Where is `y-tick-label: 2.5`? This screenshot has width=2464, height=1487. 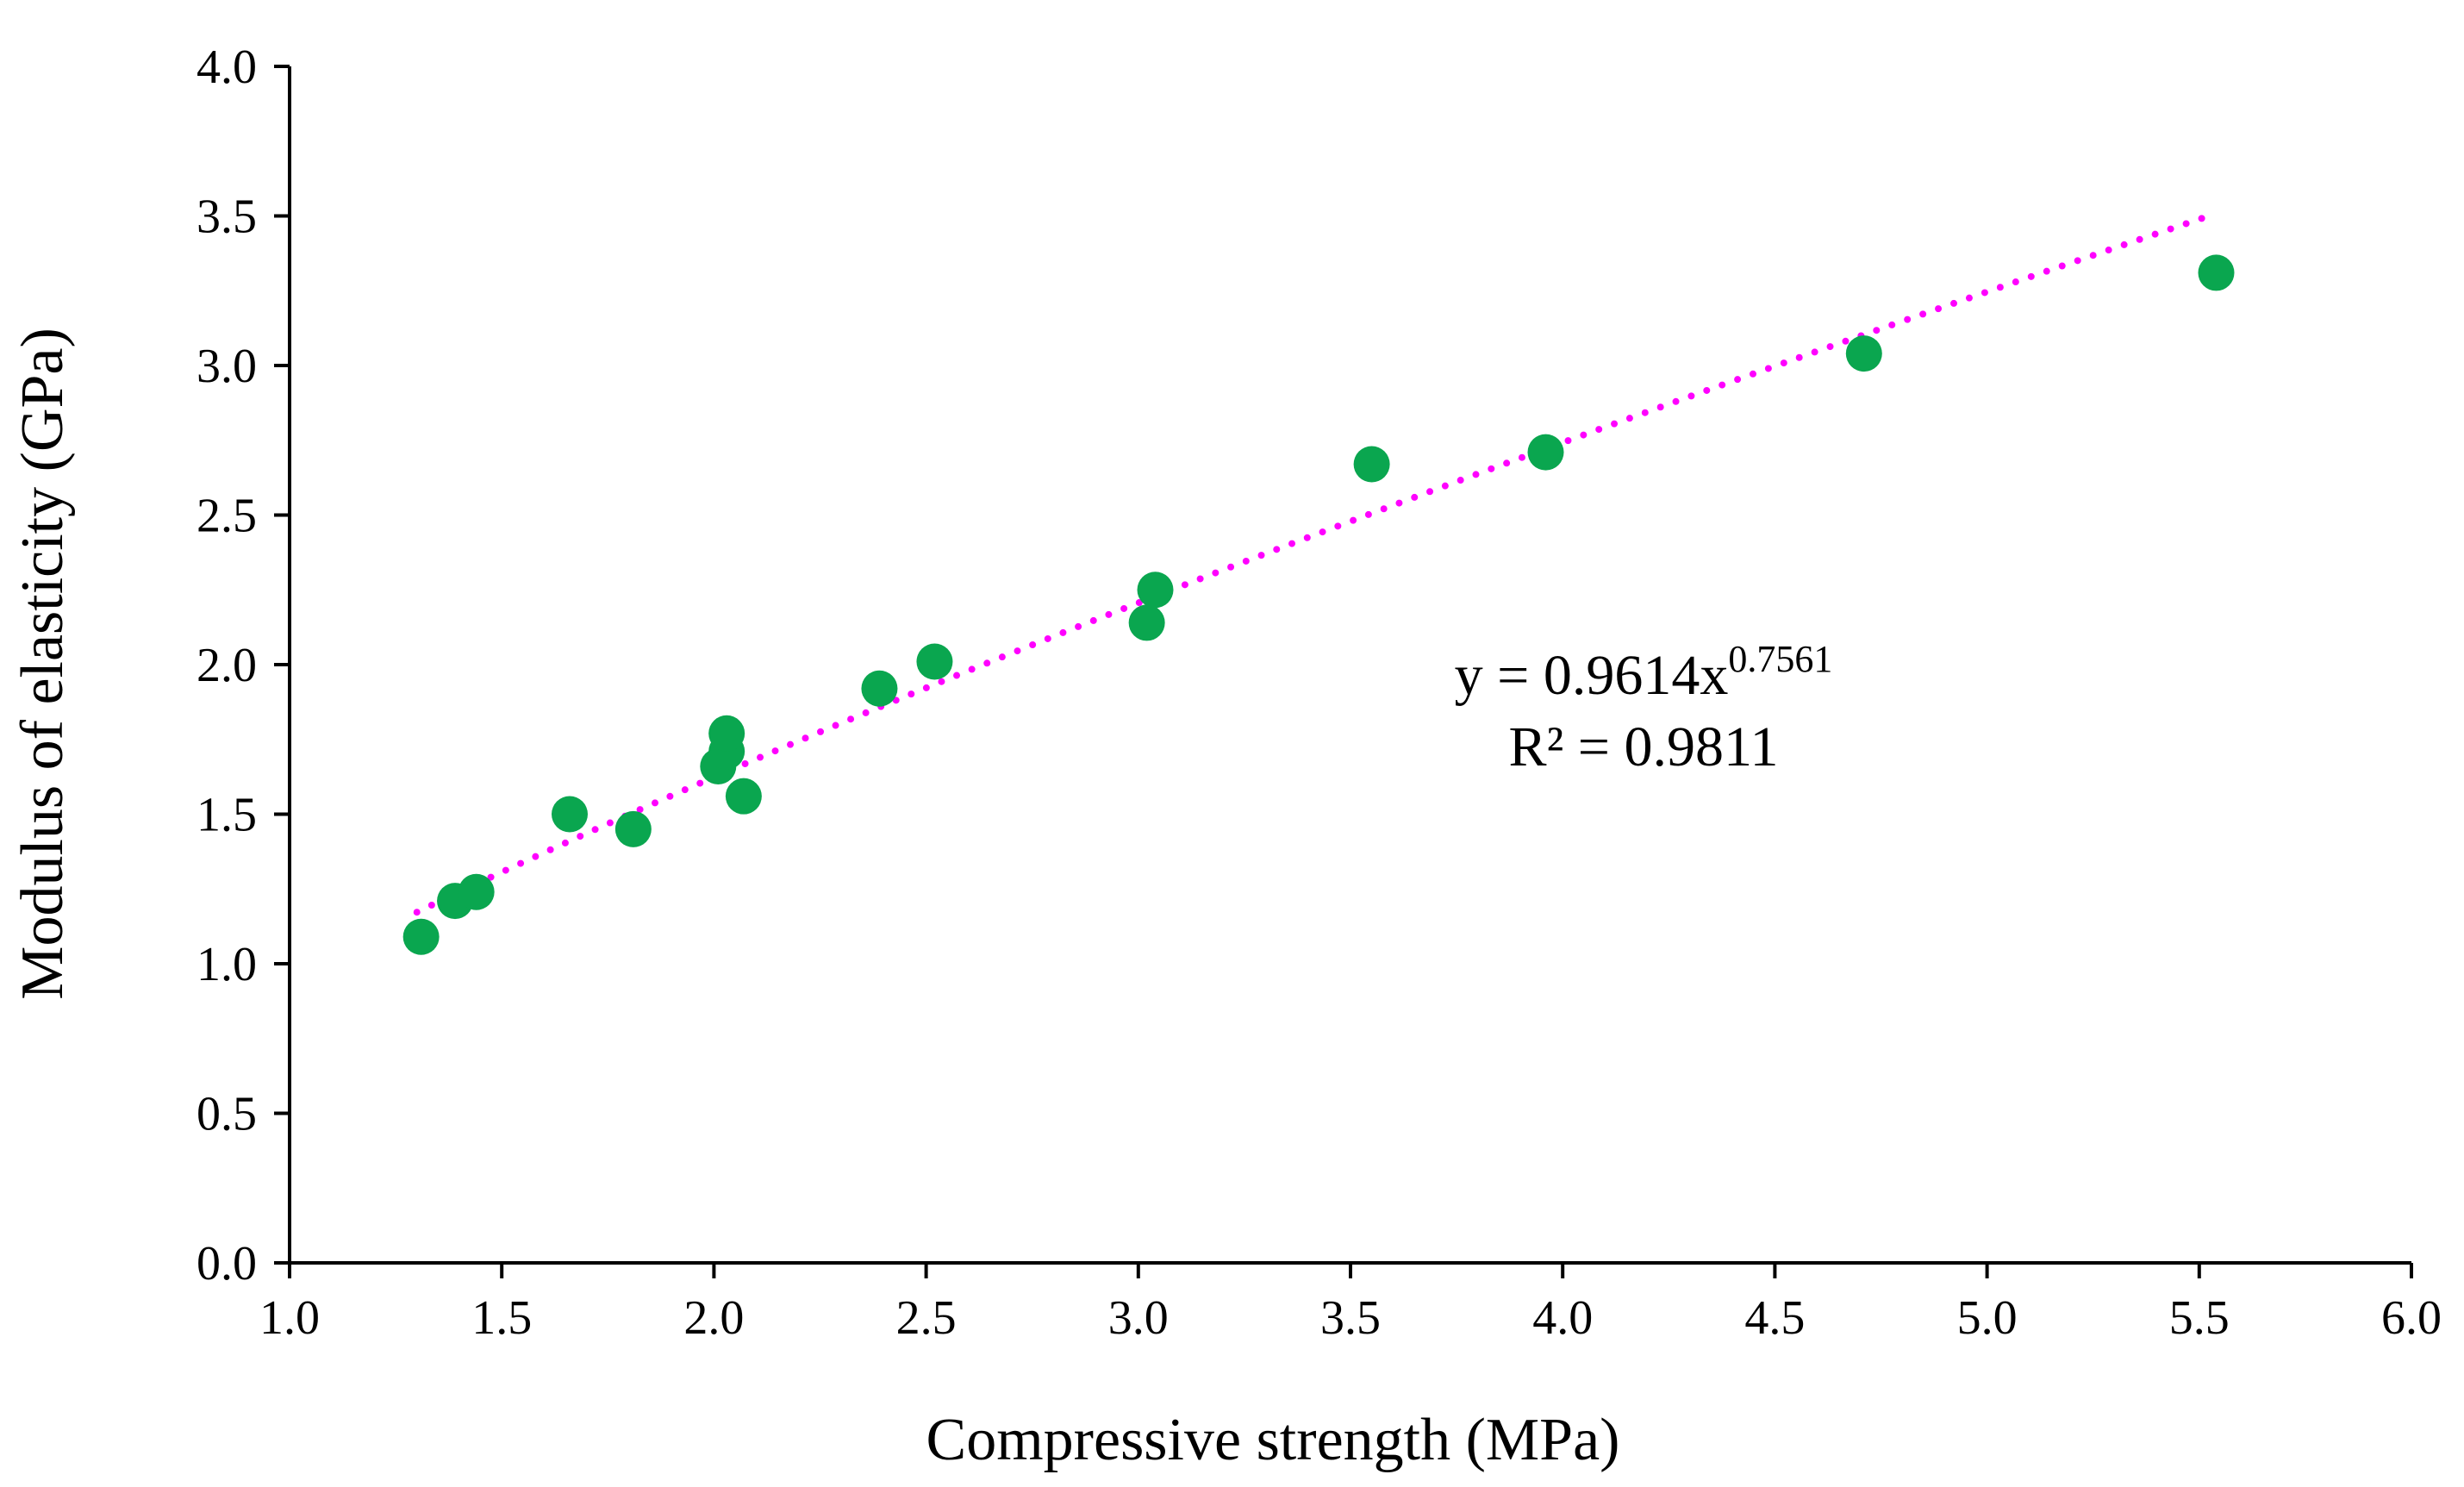
y-tick-label: 2.5 is located at coordinates (226, 516).